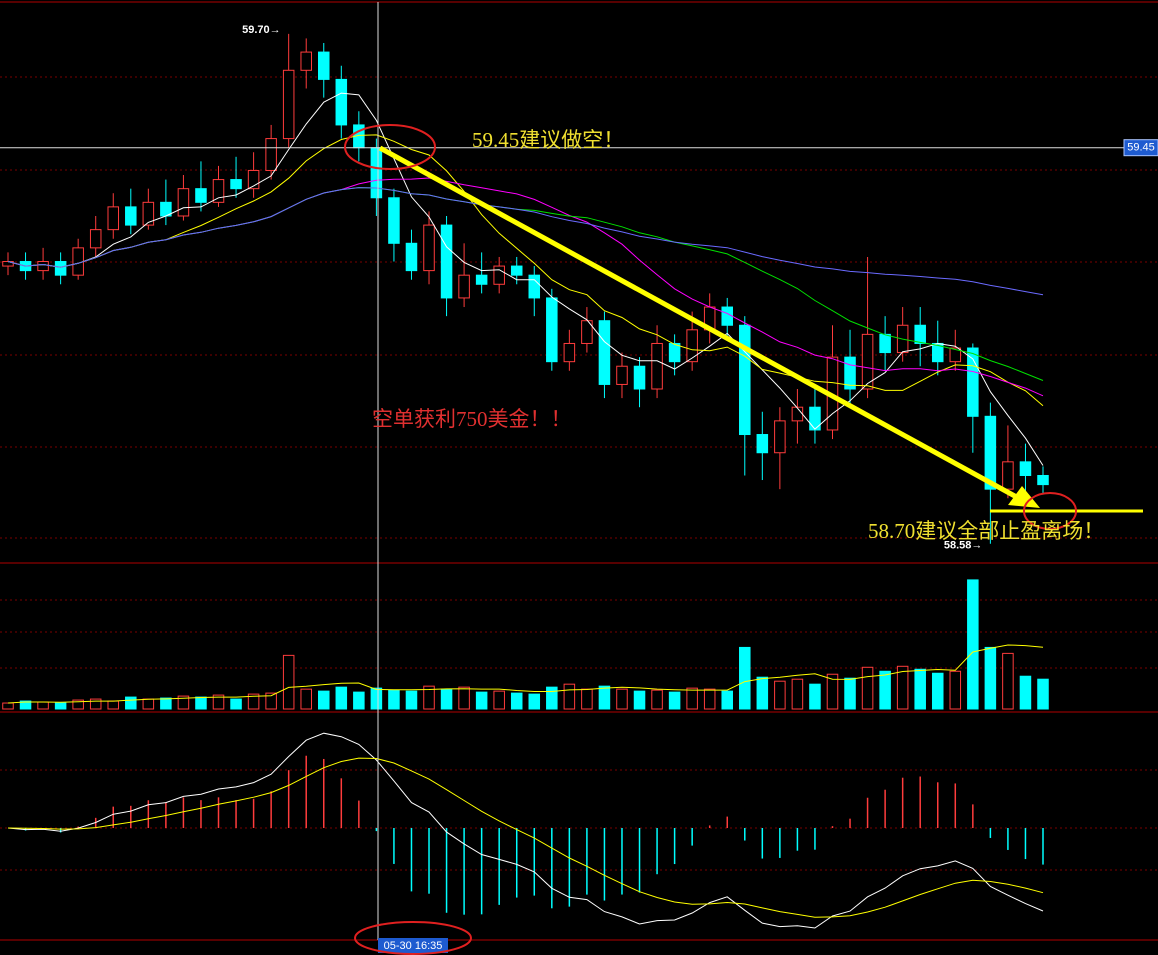 The height and width of the screenshot is (955, 1158). Describe the element at coordinates (1140, 148) in the screenshot. I see `price-tag-box` at that location.